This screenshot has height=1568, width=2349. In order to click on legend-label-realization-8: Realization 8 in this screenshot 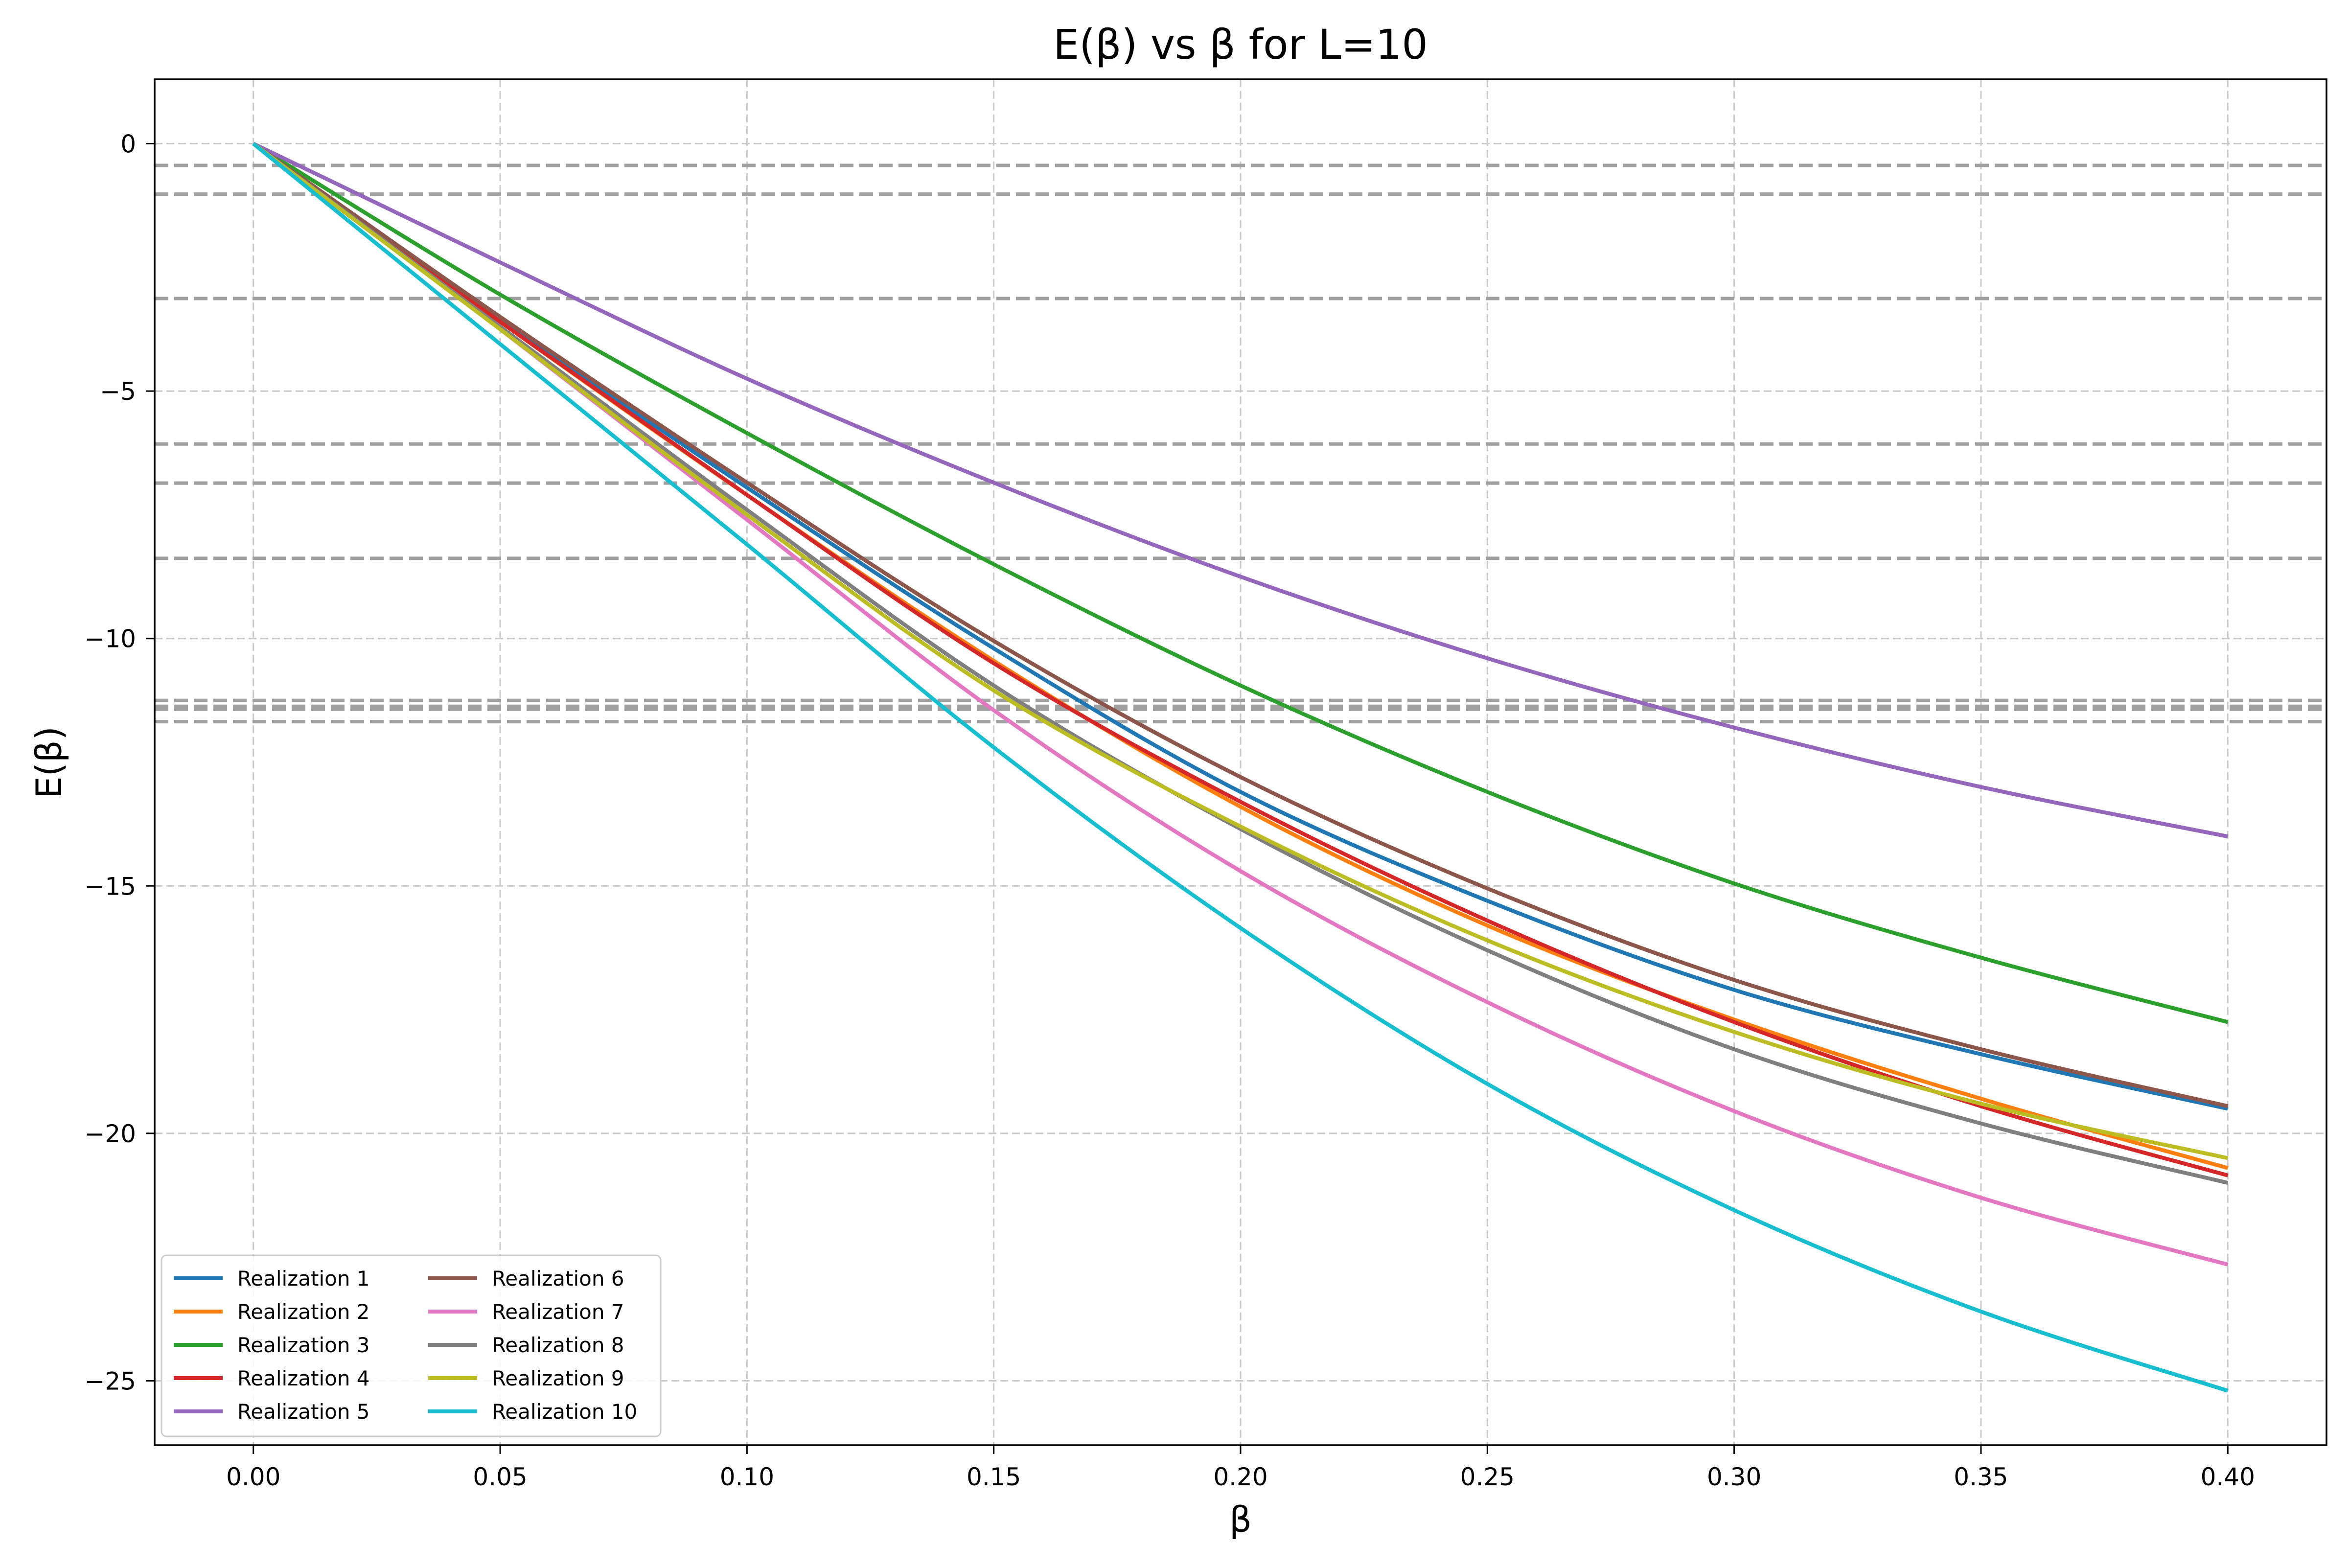, I will do `click(558, 1345)`.